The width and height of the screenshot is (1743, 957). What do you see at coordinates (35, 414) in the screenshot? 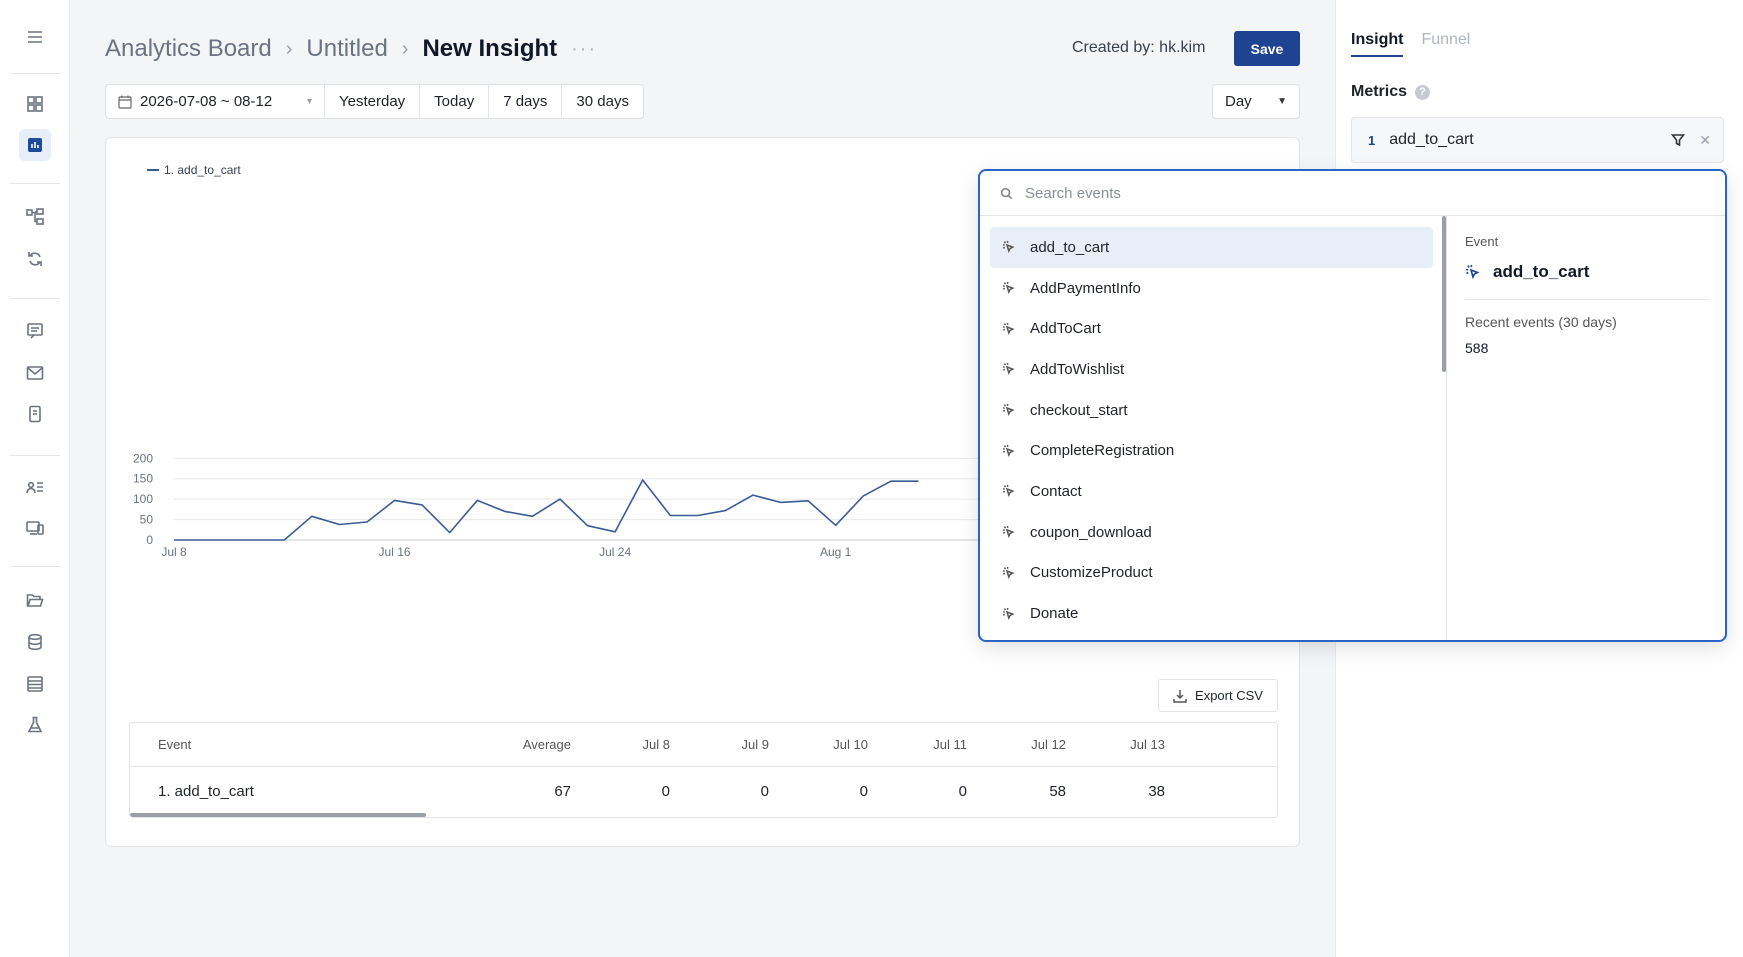
I see `mobile-icon` at bounding box center [35, 414].